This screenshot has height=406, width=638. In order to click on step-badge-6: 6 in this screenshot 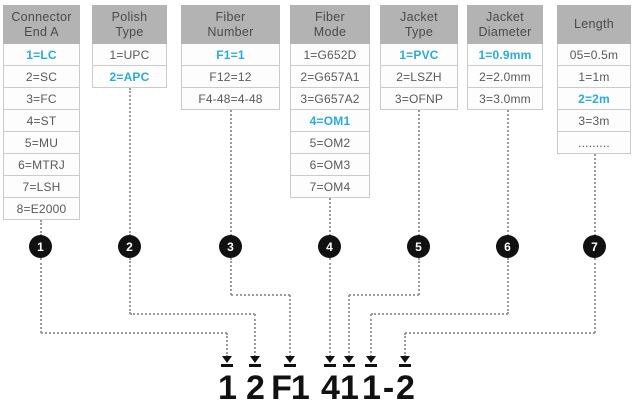, I will do `click(507, 246)`.